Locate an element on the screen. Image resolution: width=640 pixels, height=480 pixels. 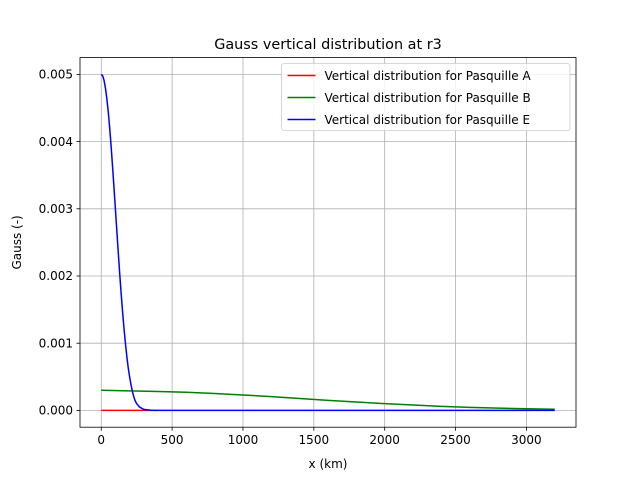
y-tick-label: 0.005 is located at coordinates (56, 75).